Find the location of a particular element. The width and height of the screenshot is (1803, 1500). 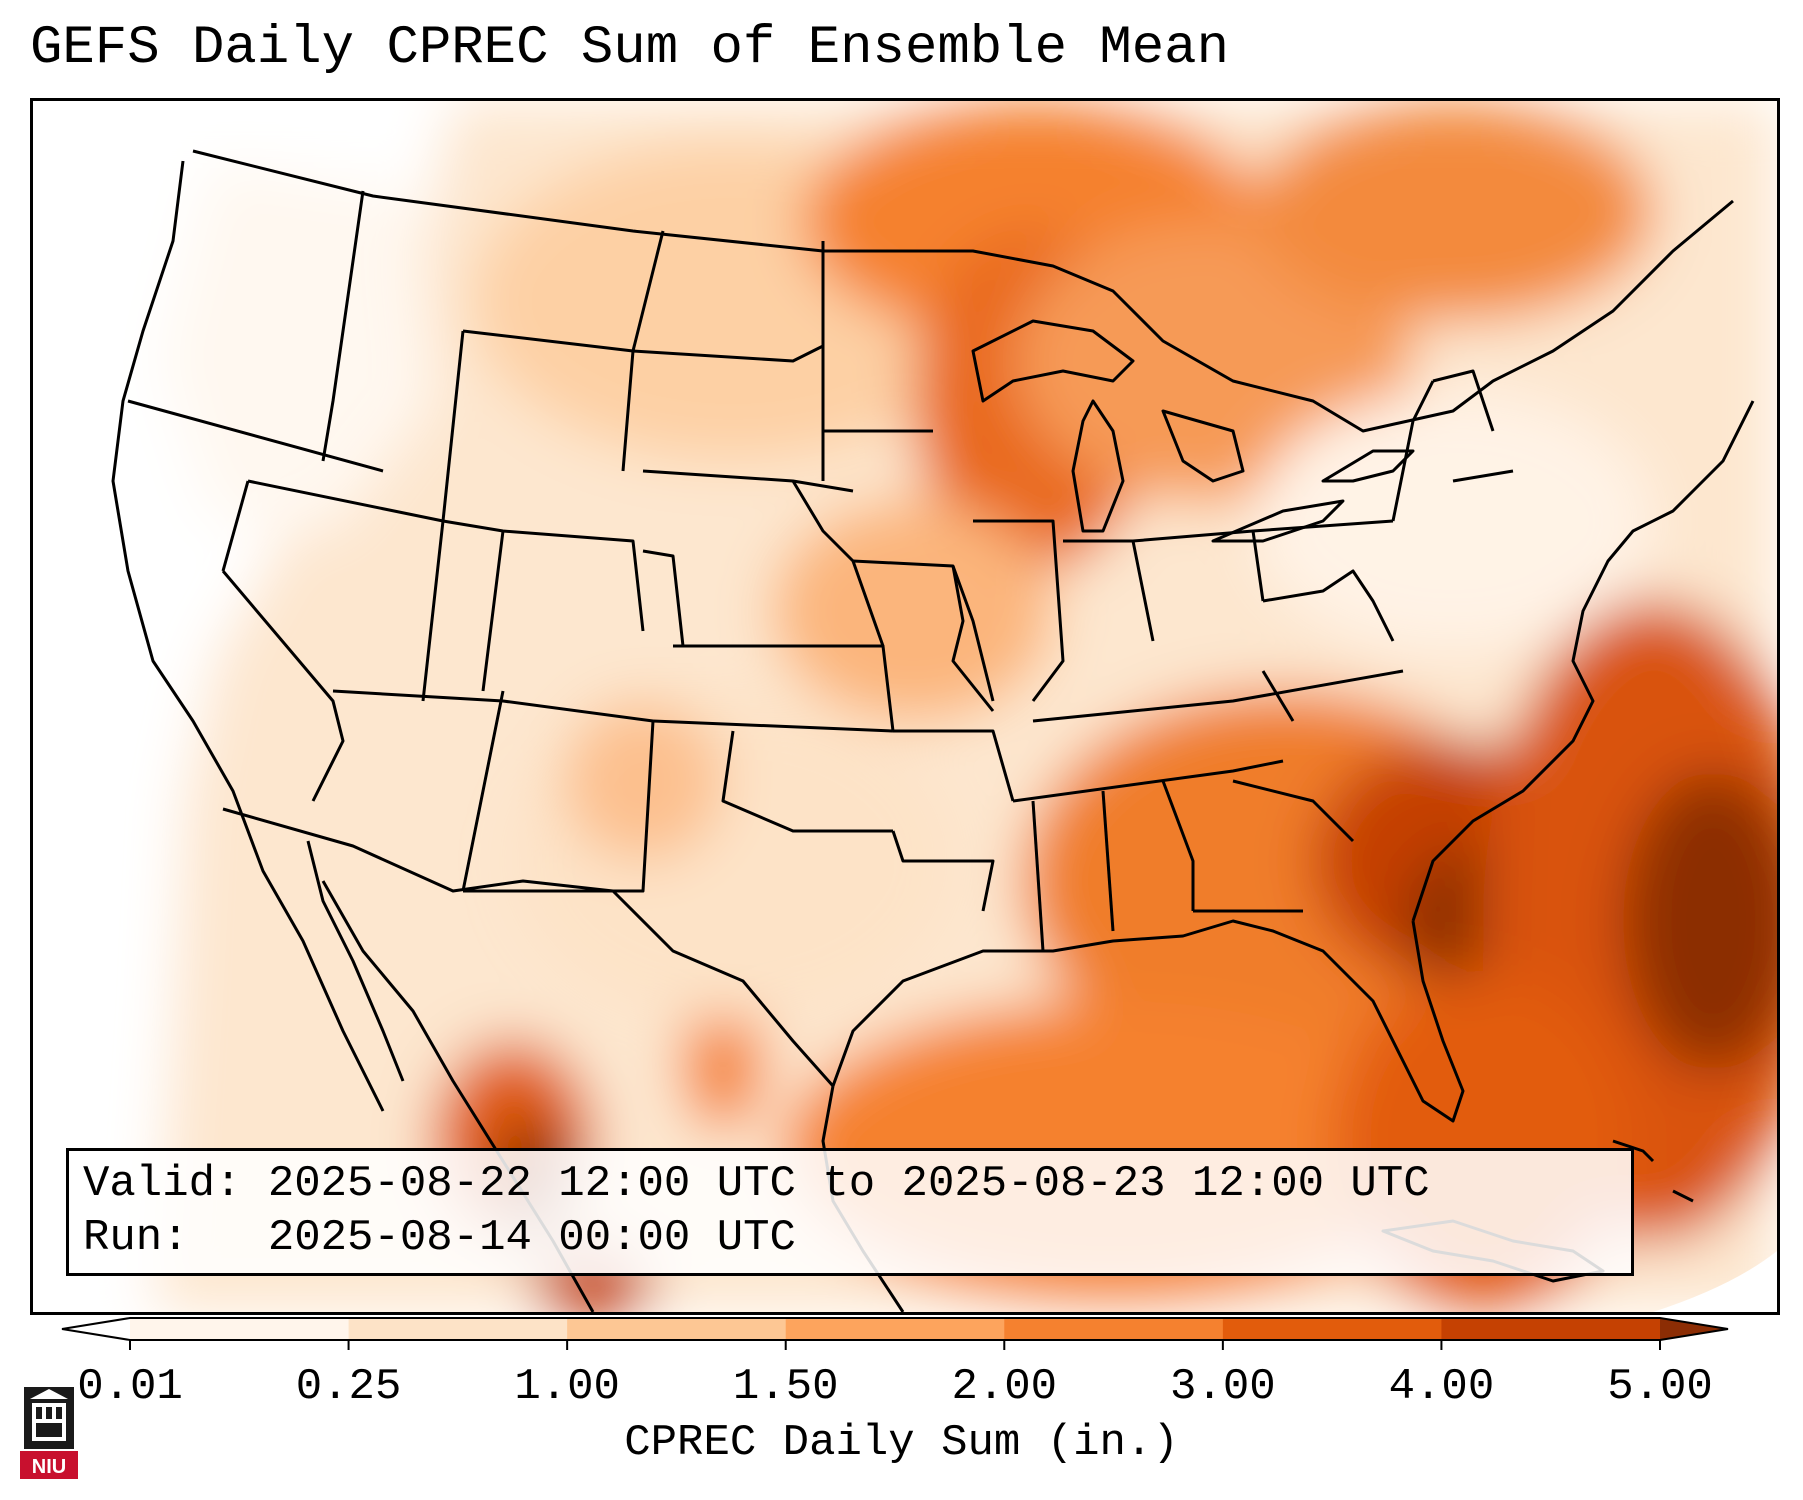

colorbar-tick-label: 5.00 is located at coordinates (1660, 1387).